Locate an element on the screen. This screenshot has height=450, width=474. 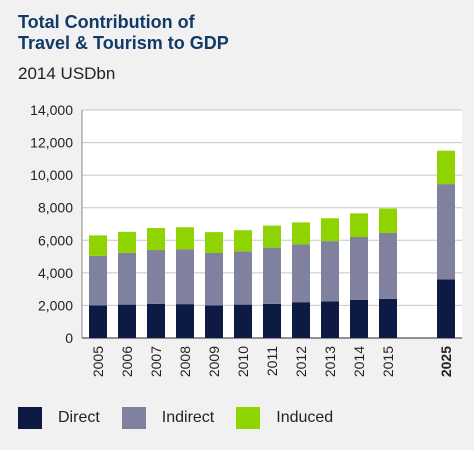
chart-unit-label: 2014 USDbn is located at coordinates (67, 73).